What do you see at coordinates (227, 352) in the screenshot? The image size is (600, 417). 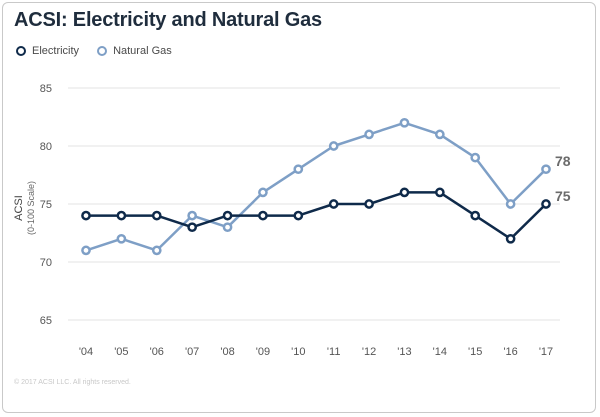 I see `x-tick-label: '08` at bounding box center [227, 352].